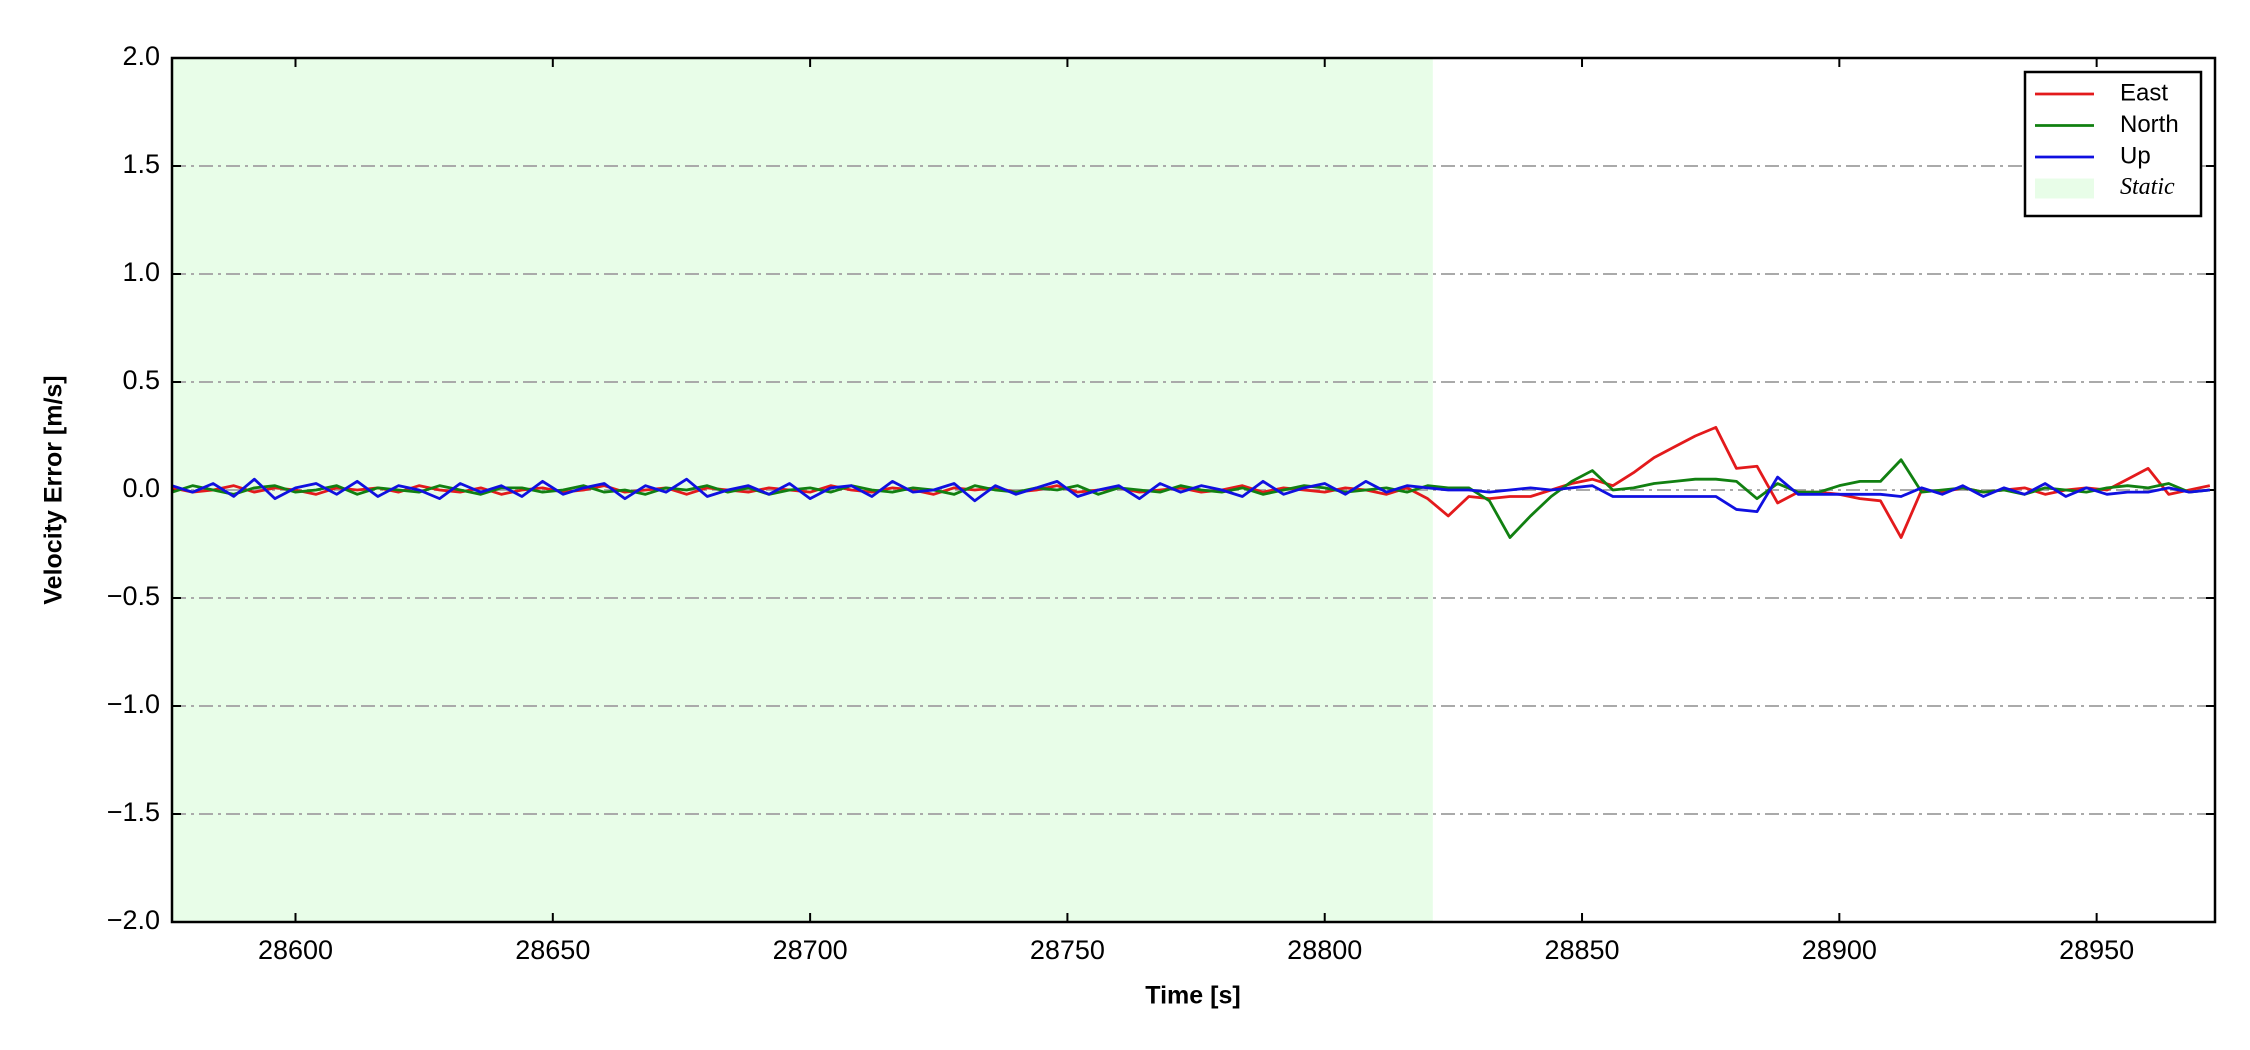 The height and width of the screenshot is (1050, 2250). Describe the element at coordinates (141, 164) in the screenshot. I see `y-tick-label: 1.5` at that location.